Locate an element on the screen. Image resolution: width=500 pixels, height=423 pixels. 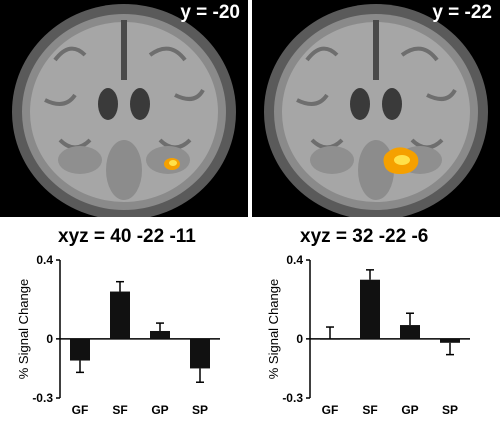
slice-label: y = -20 is located at coordinates (210, 12).